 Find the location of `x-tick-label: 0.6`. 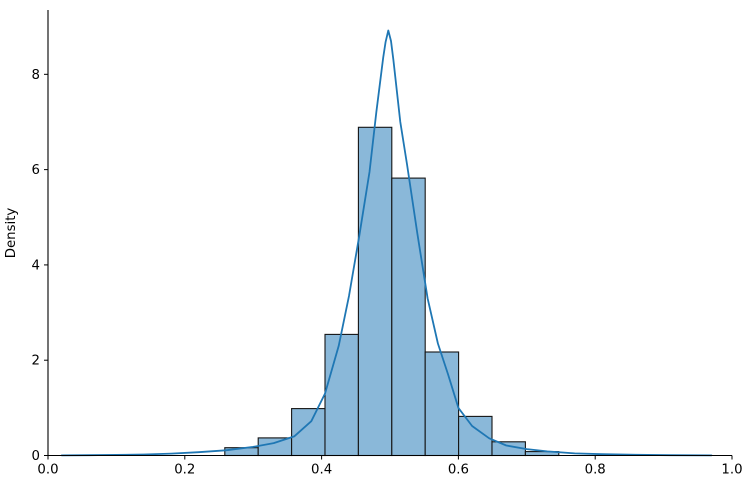

x-tick-label: 0.6 is located at coordinates (458, 470).